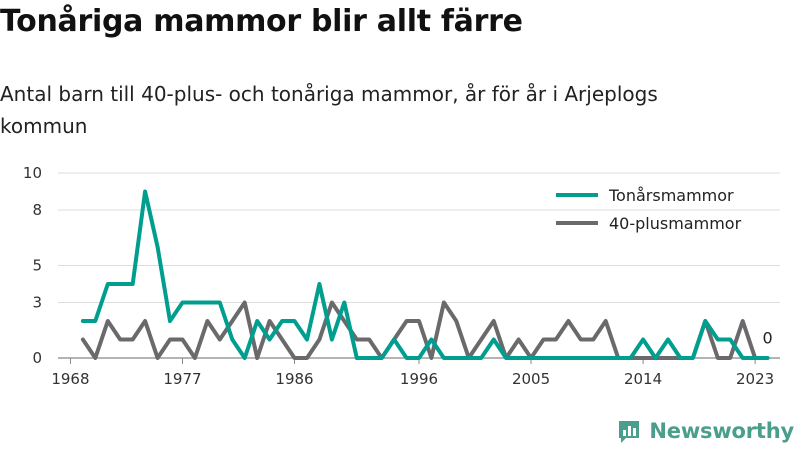 This screenshot has width=800, height=450. Describe the element at coordinates (37, 303) in the screenshot. I see `y-tick-label: 3` at that location.